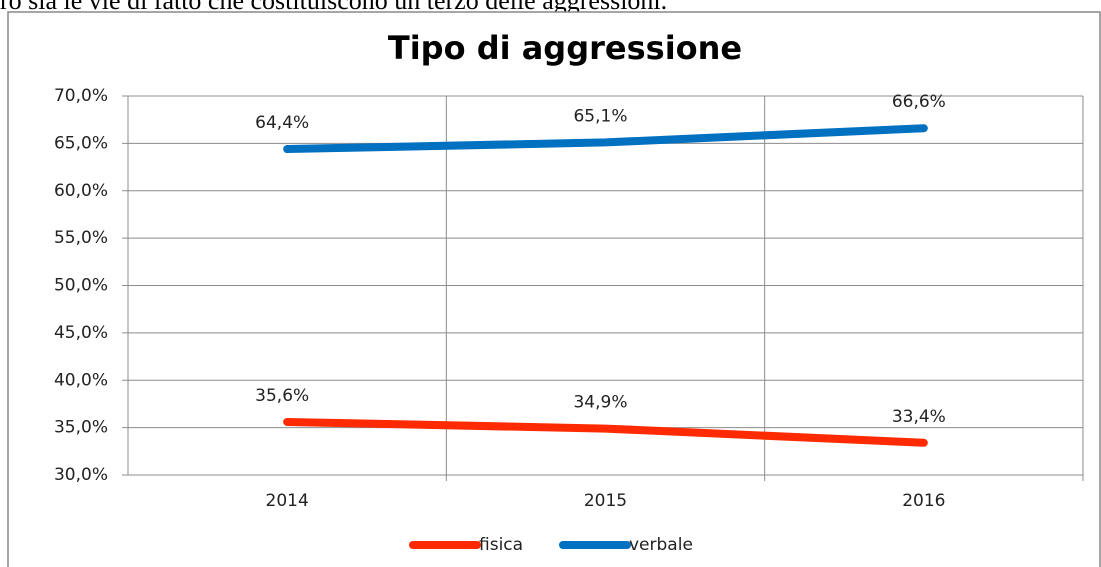  Describe the element at coordinates (605, 501) in the screenshot. I see `x-tick-label: 2015` at that location.